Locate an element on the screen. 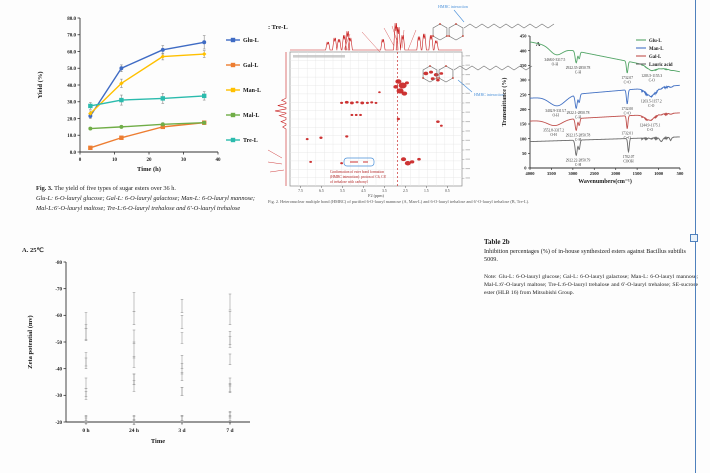 Image resolution: width=710 pixels, height=473 pixels. svg-text: 20 is located at coordinates (150, 160).